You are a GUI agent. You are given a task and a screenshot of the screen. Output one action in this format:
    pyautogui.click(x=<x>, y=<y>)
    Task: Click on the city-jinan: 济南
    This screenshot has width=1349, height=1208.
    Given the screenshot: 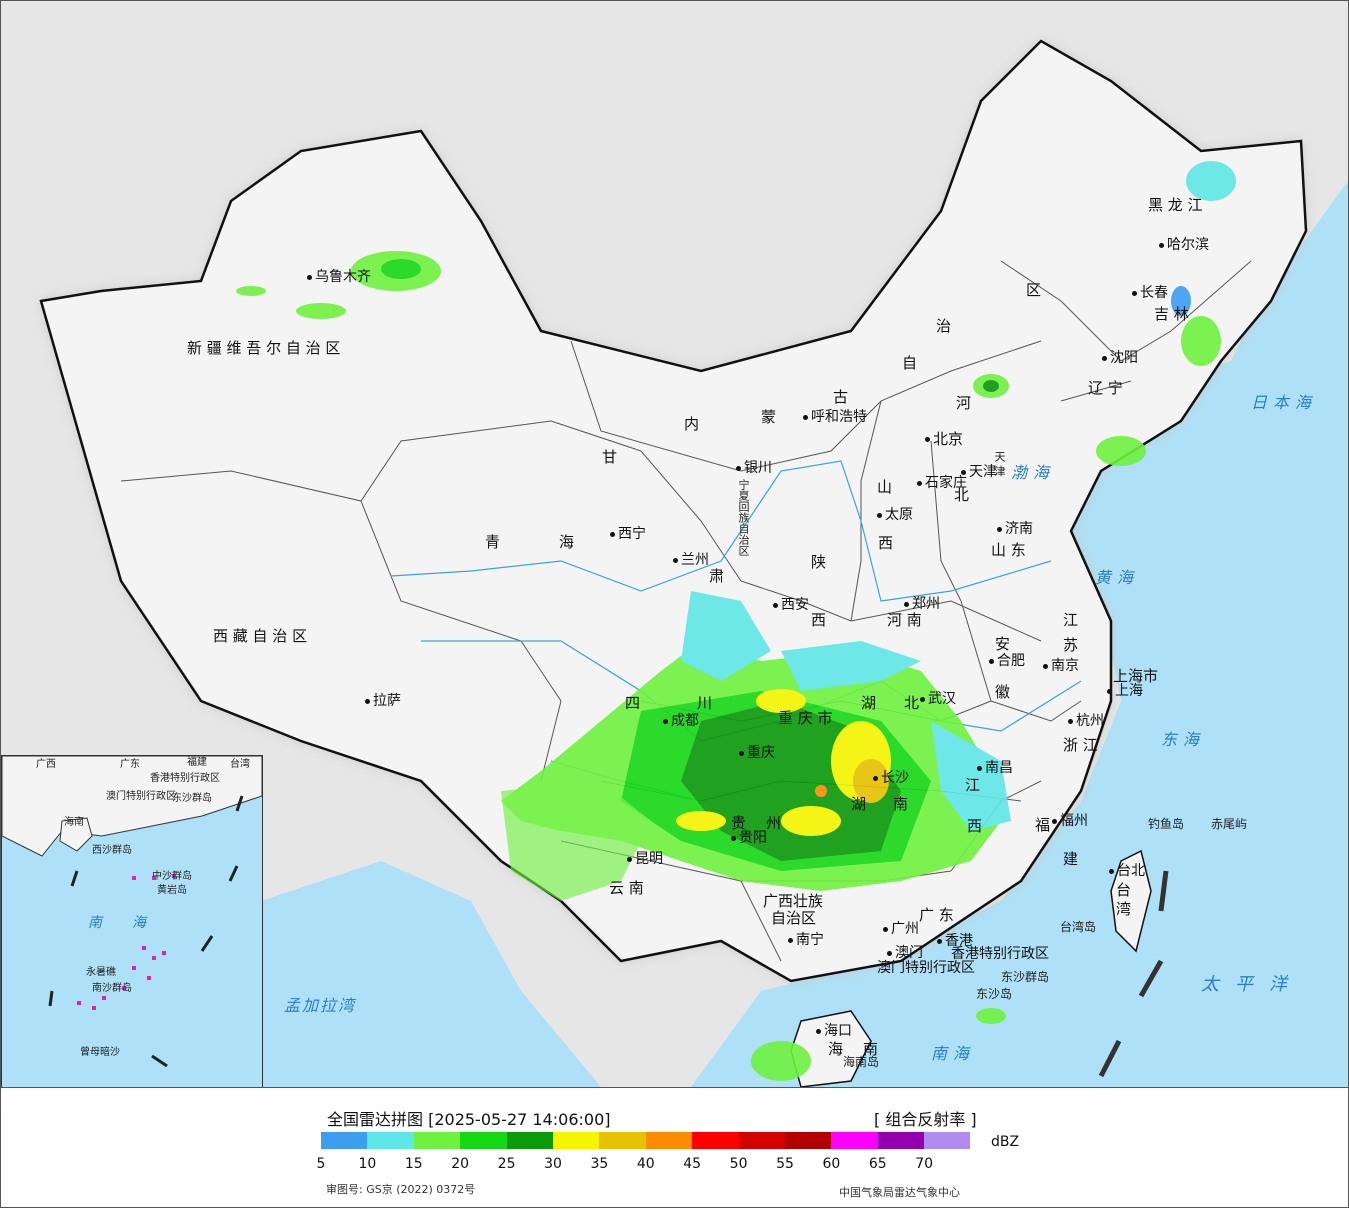 What is the action you would take?
    pyautogui.click(x=1015, y=529)
    